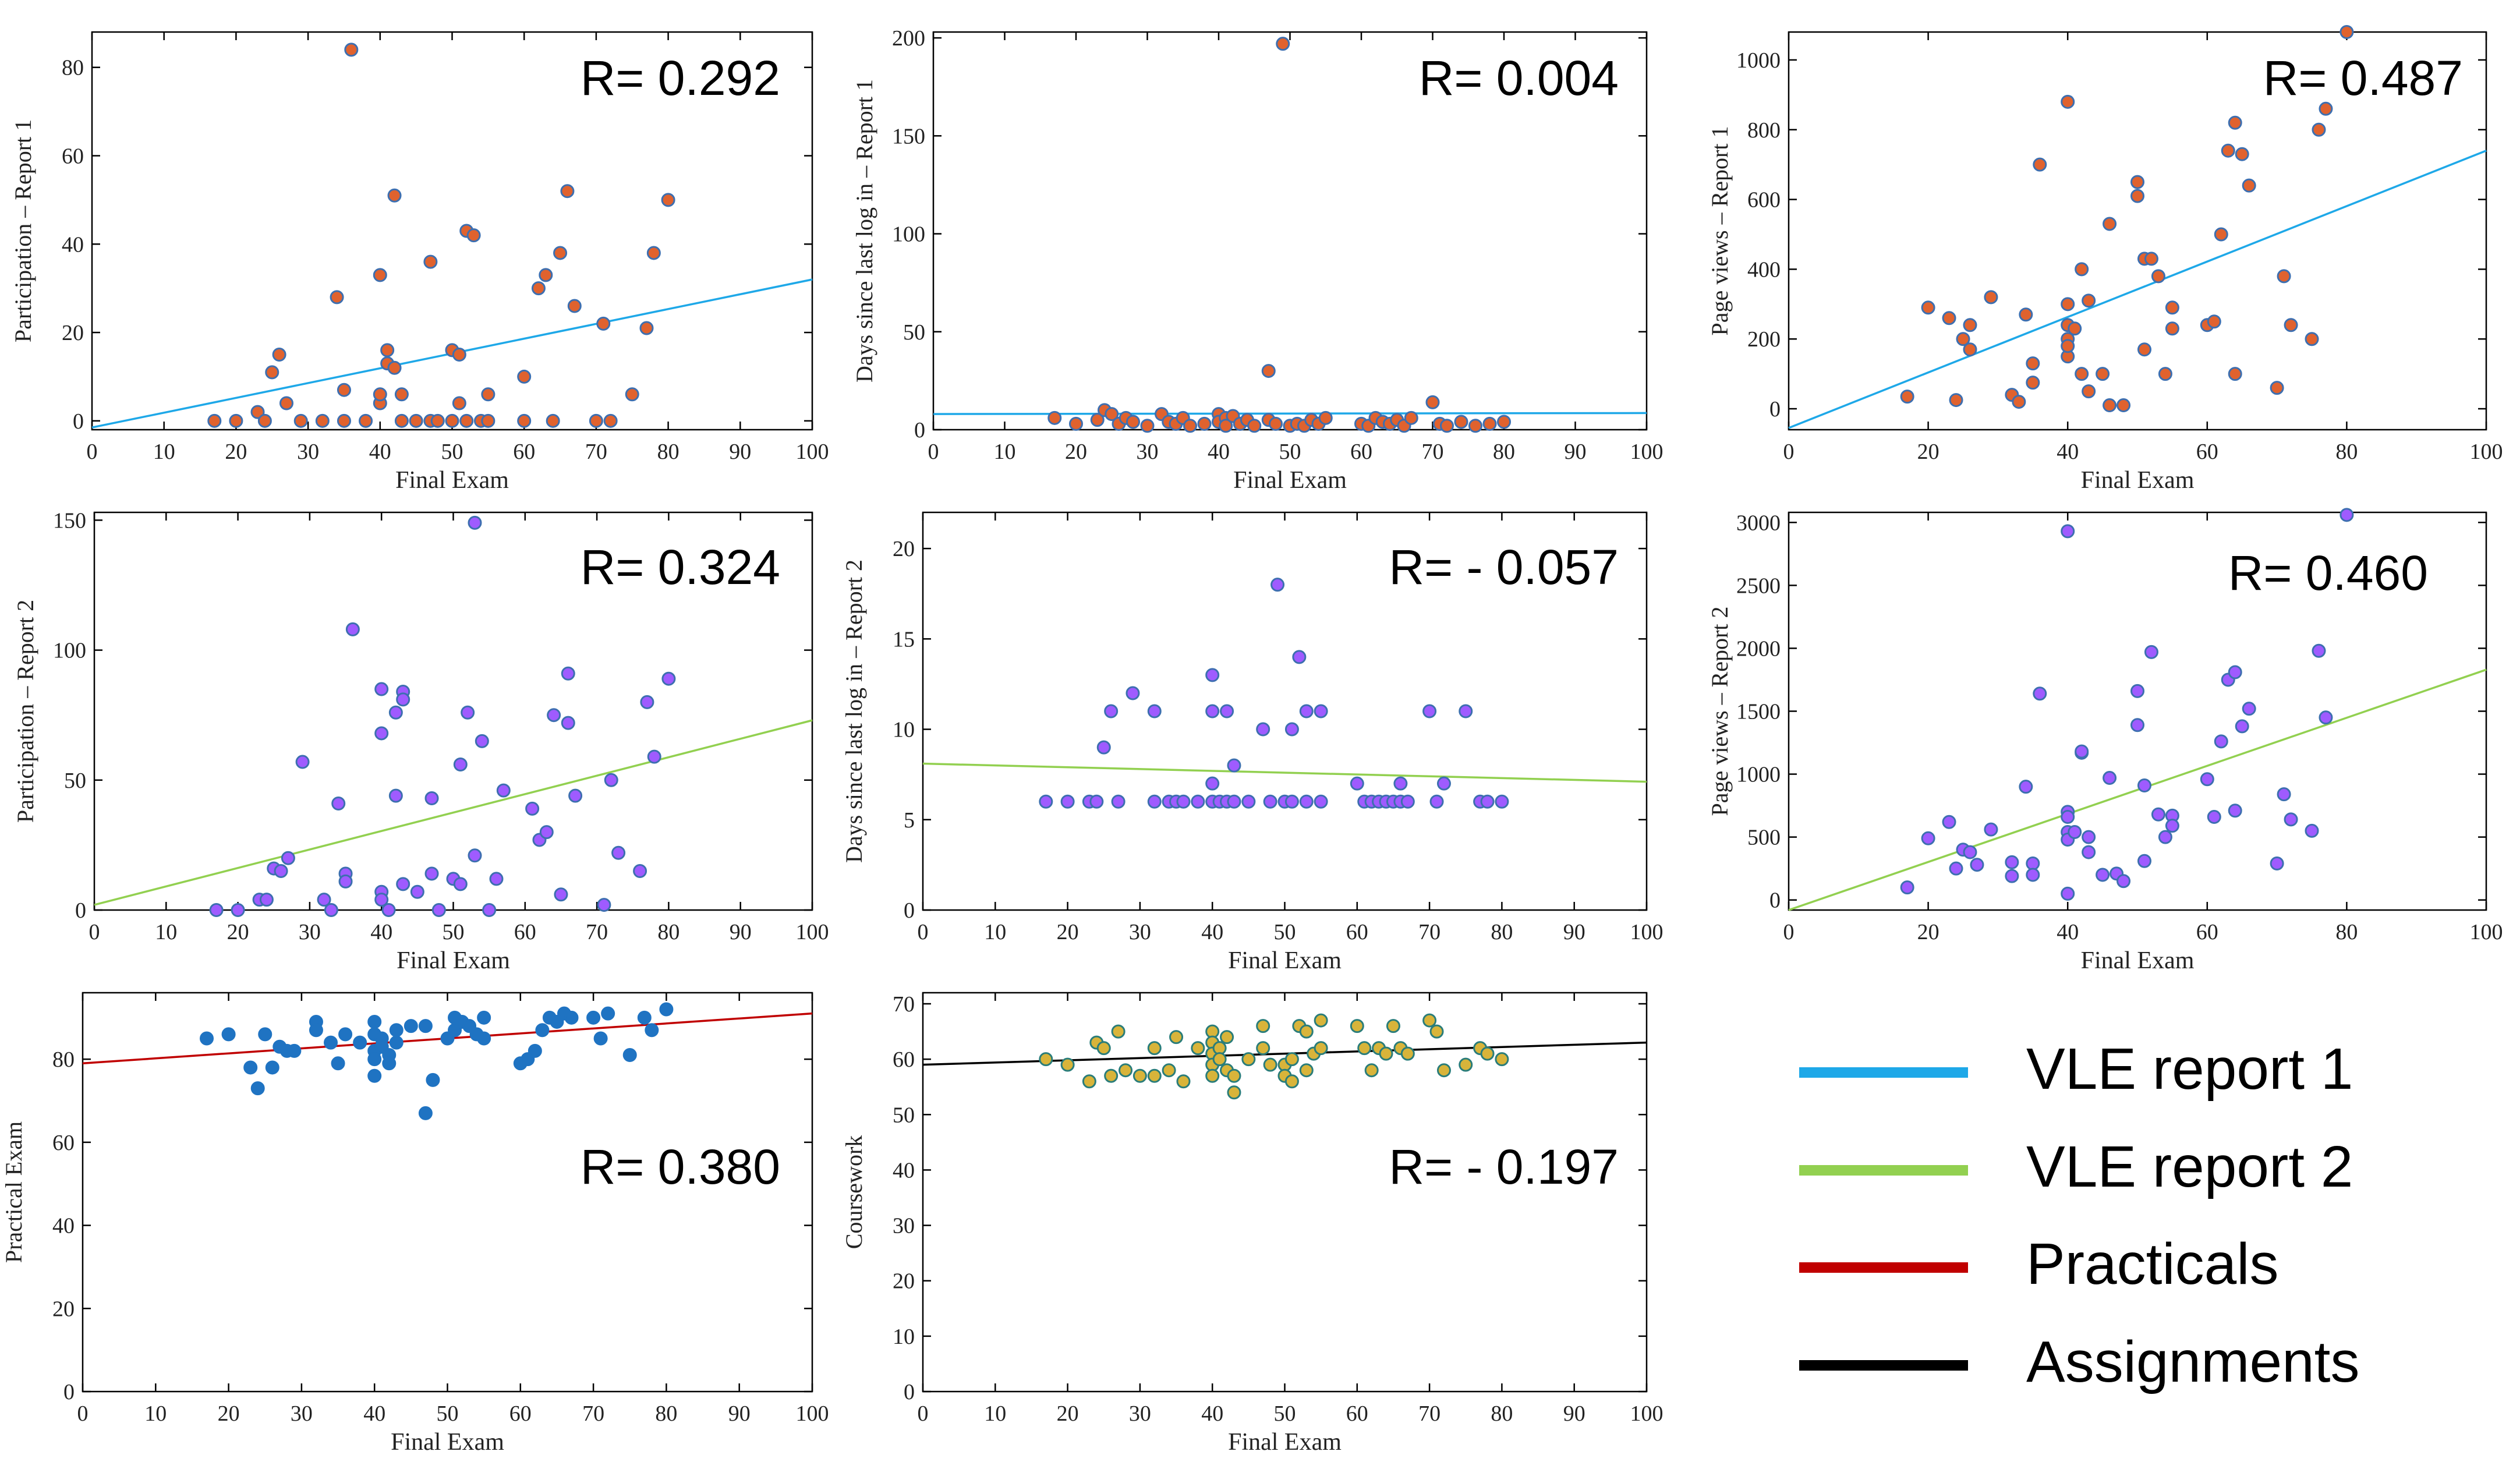  I want to click on legend-entry-assignments: Assignments, so click(2079, 1361).